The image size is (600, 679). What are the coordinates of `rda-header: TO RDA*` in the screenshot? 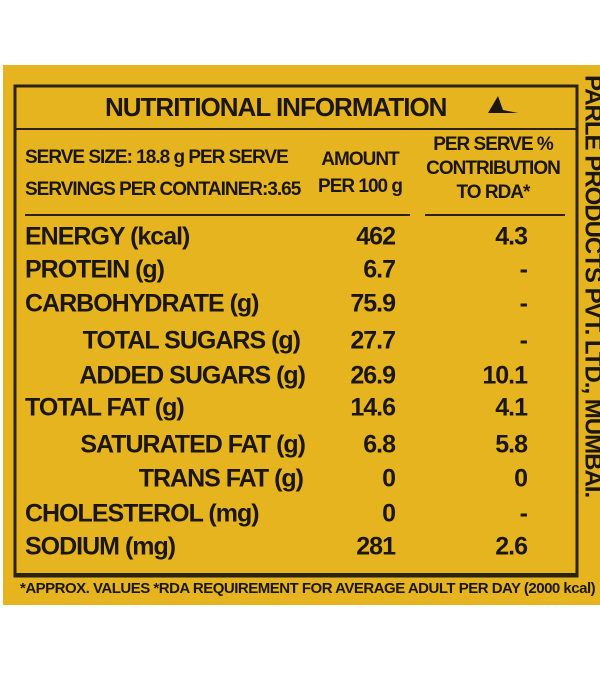 It's located at (494, 192).